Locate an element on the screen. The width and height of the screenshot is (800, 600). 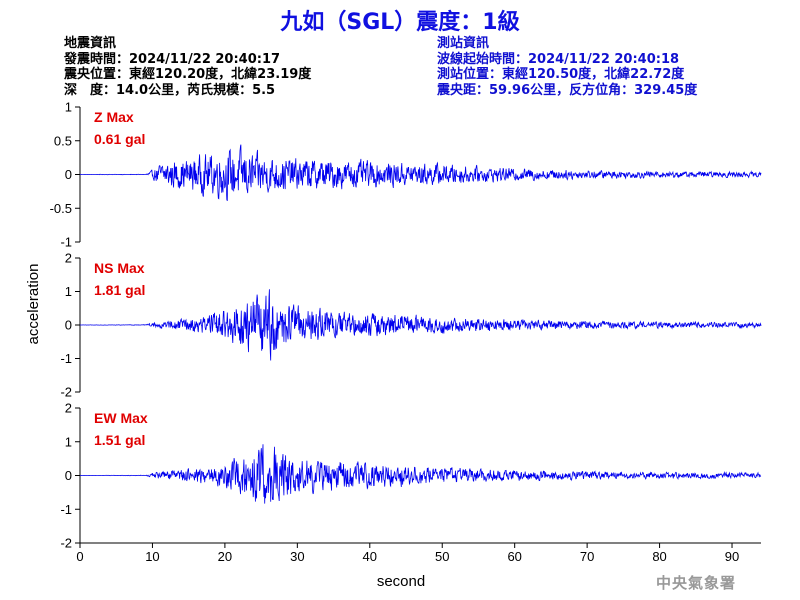
origin-time: 發震時間：2024/11/22 20:40:17 is located at coordinates (172, 59).